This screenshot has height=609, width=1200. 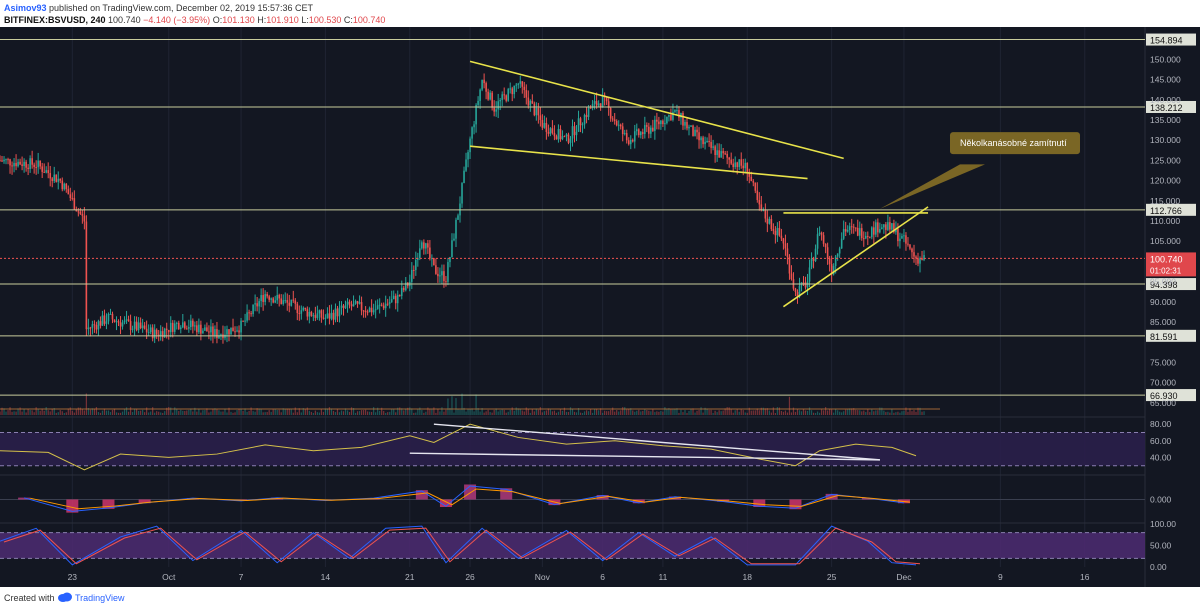 What do you see at coordinates (25, 8) in the screenshot?
I see `username-link: Asimov93` at bounding box center [25, 8].